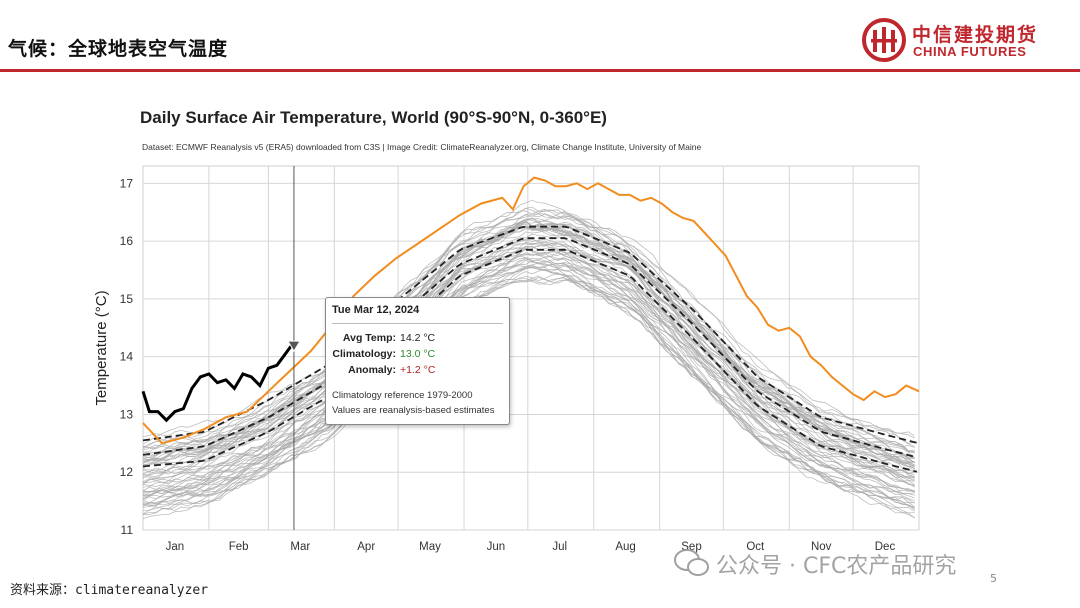 This screenshot has height=608, width=1080. What do you see at coordinates (970, 51) in the screenshot?
I see `logo-english-name: CHINA FUTURES` at bounding box center [970, 51].